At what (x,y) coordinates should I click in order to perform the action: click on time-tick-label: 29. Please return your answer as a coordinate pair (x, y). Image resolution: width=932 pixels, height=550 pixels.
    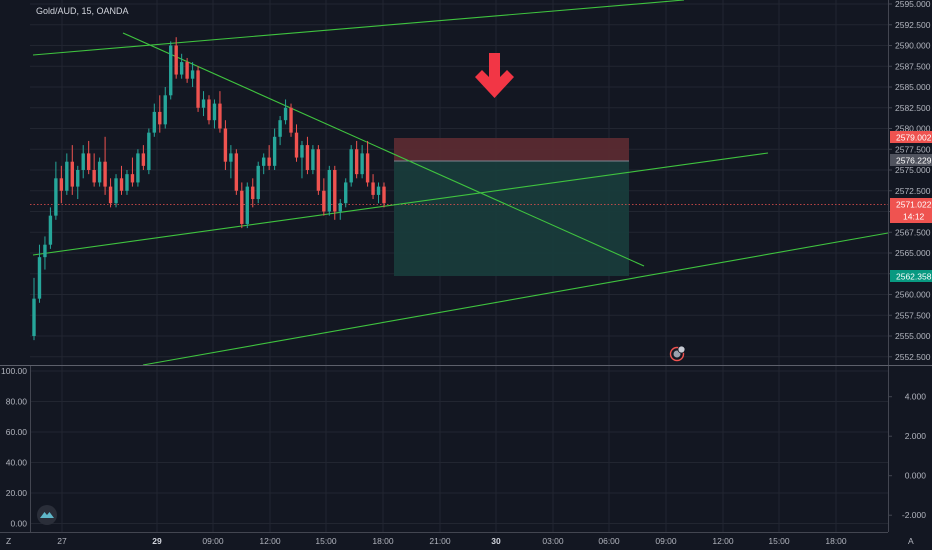
    Looking at the image, I should click on (157, 541).